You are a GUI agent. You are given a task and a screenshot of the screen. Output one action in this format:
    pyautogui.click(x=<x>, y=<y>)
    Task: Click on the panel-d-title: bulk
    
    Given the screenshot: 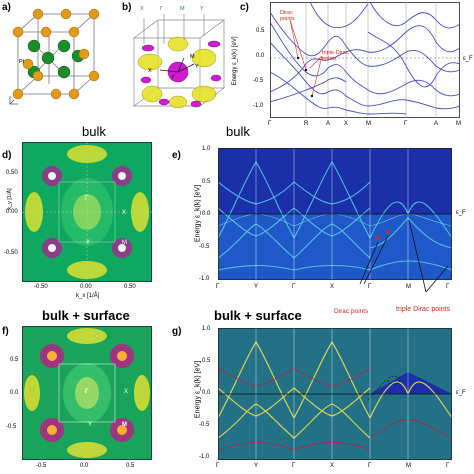 What is the action you would take?
    pyautogui.click(x=94, y=131)
    